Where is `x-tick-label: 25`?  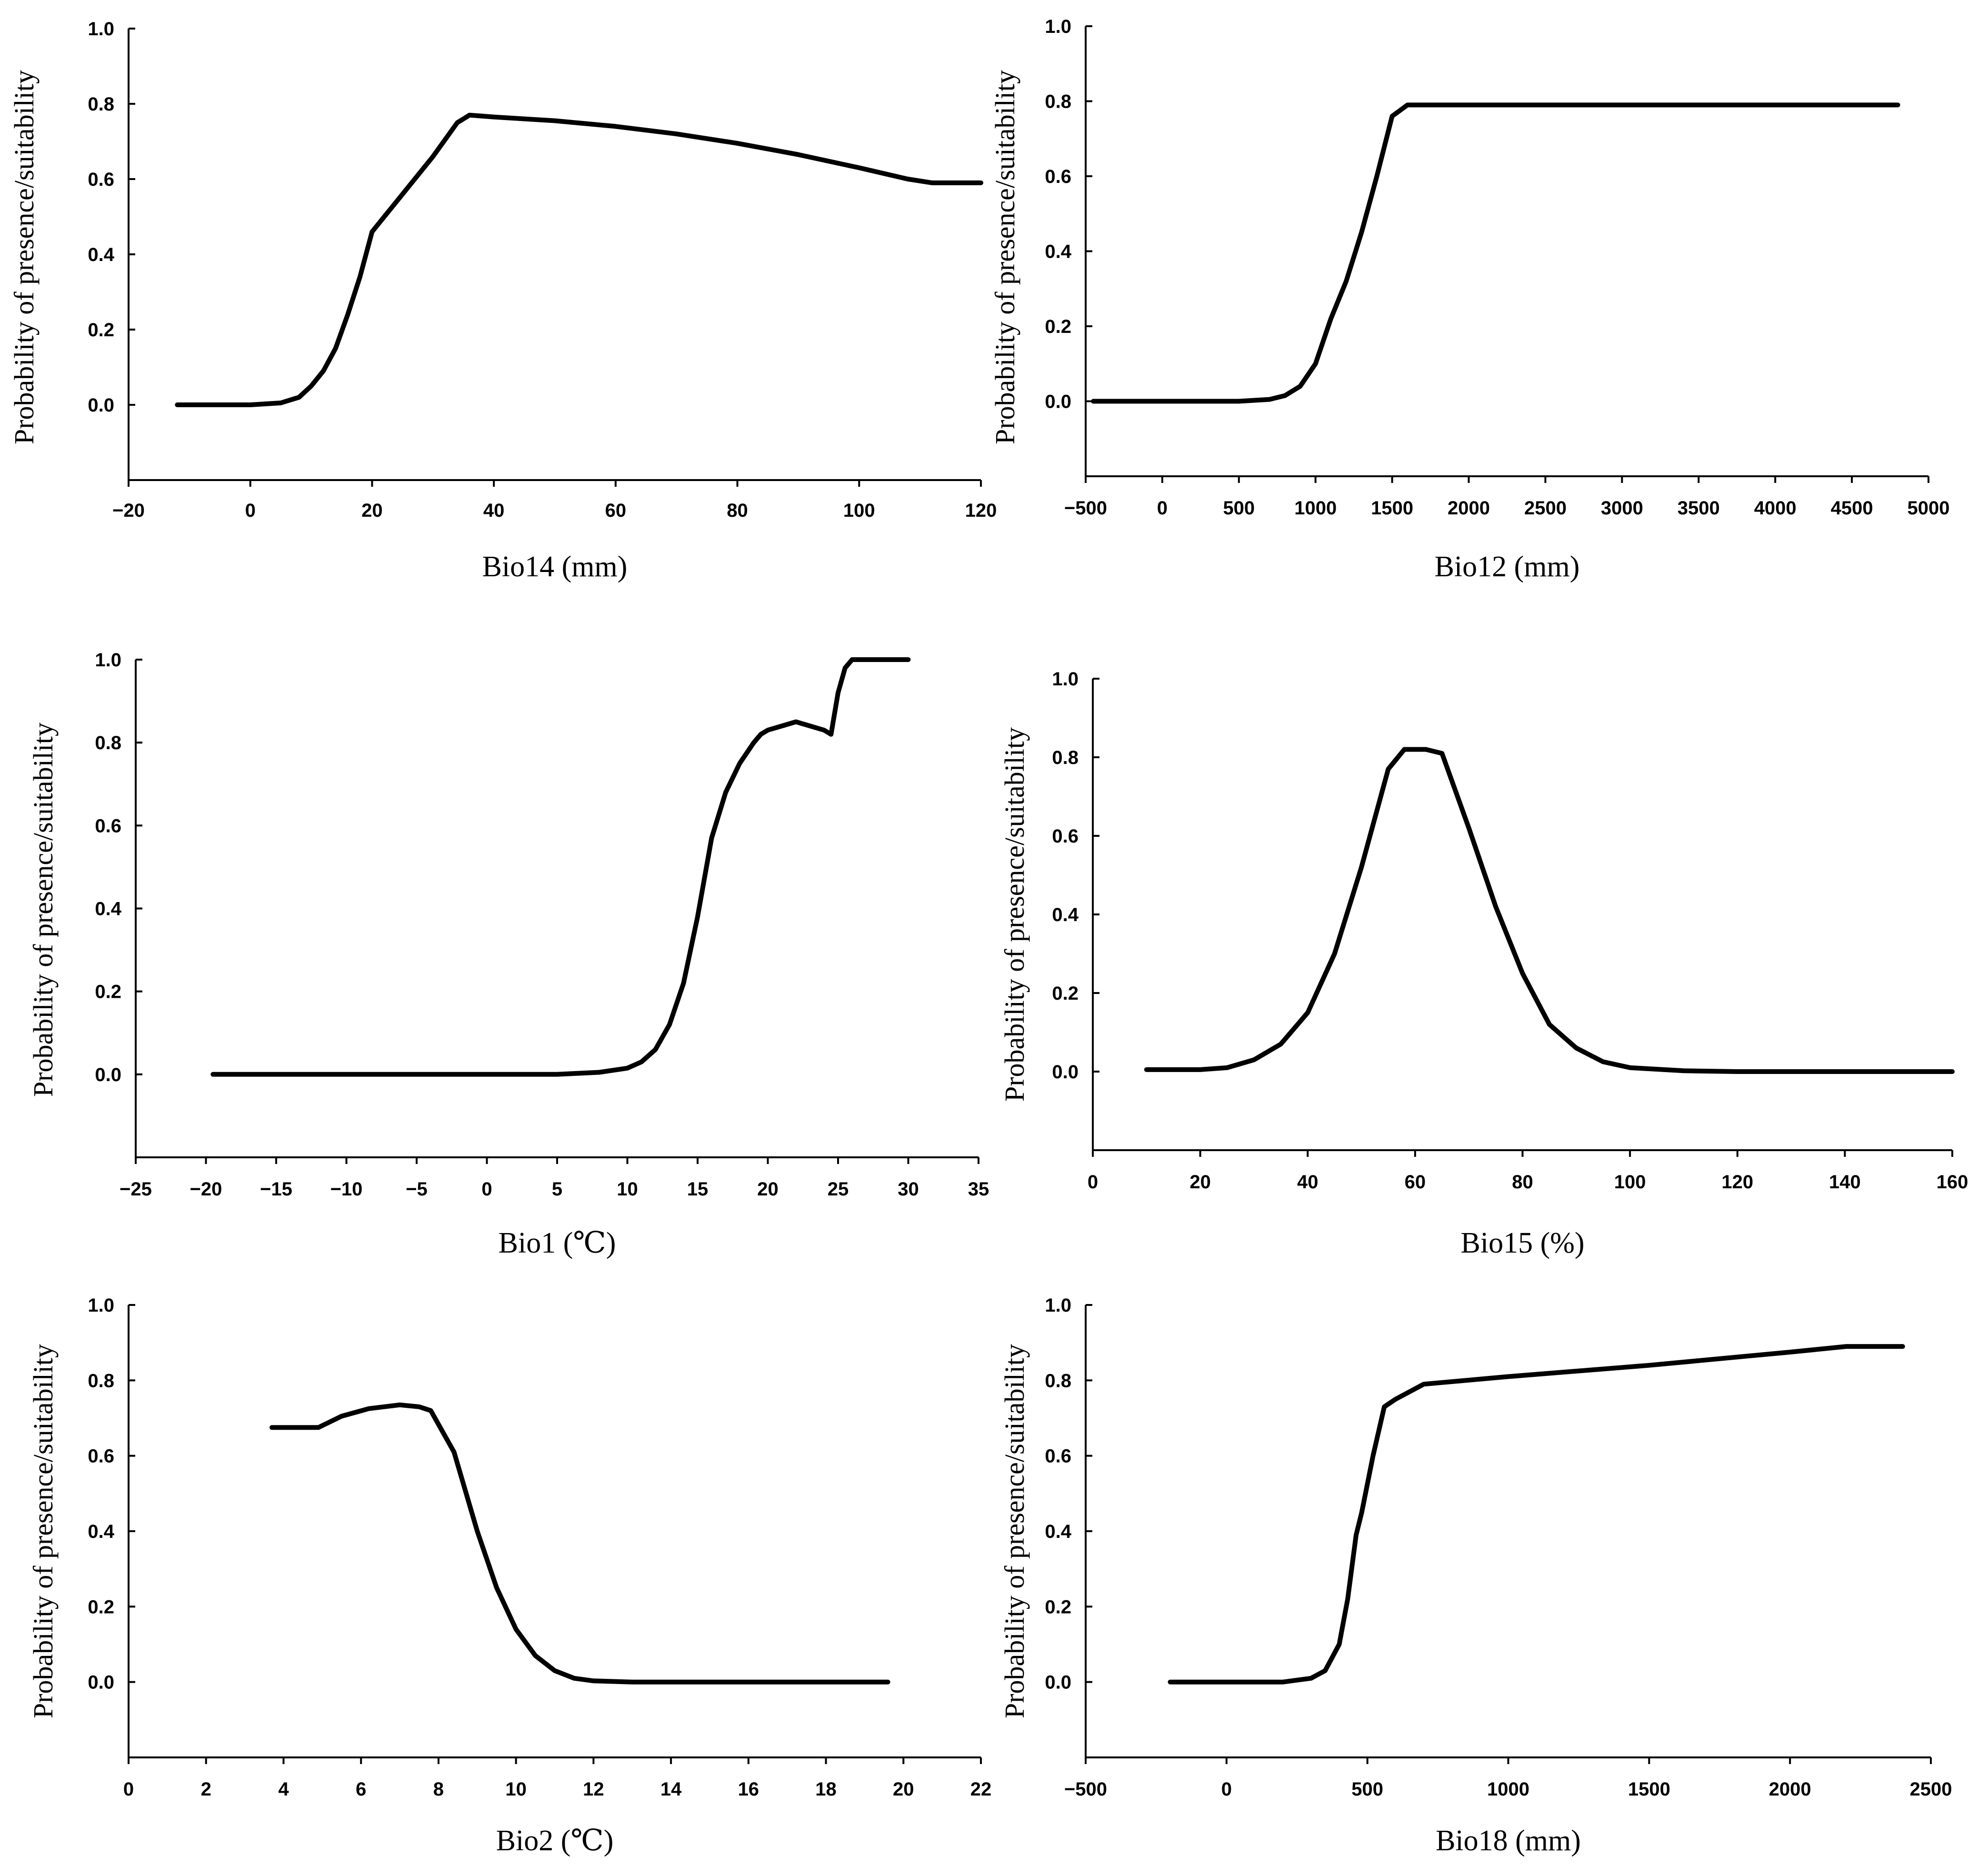
x-tick-label: 25 is located at coordinates (838, 1189).